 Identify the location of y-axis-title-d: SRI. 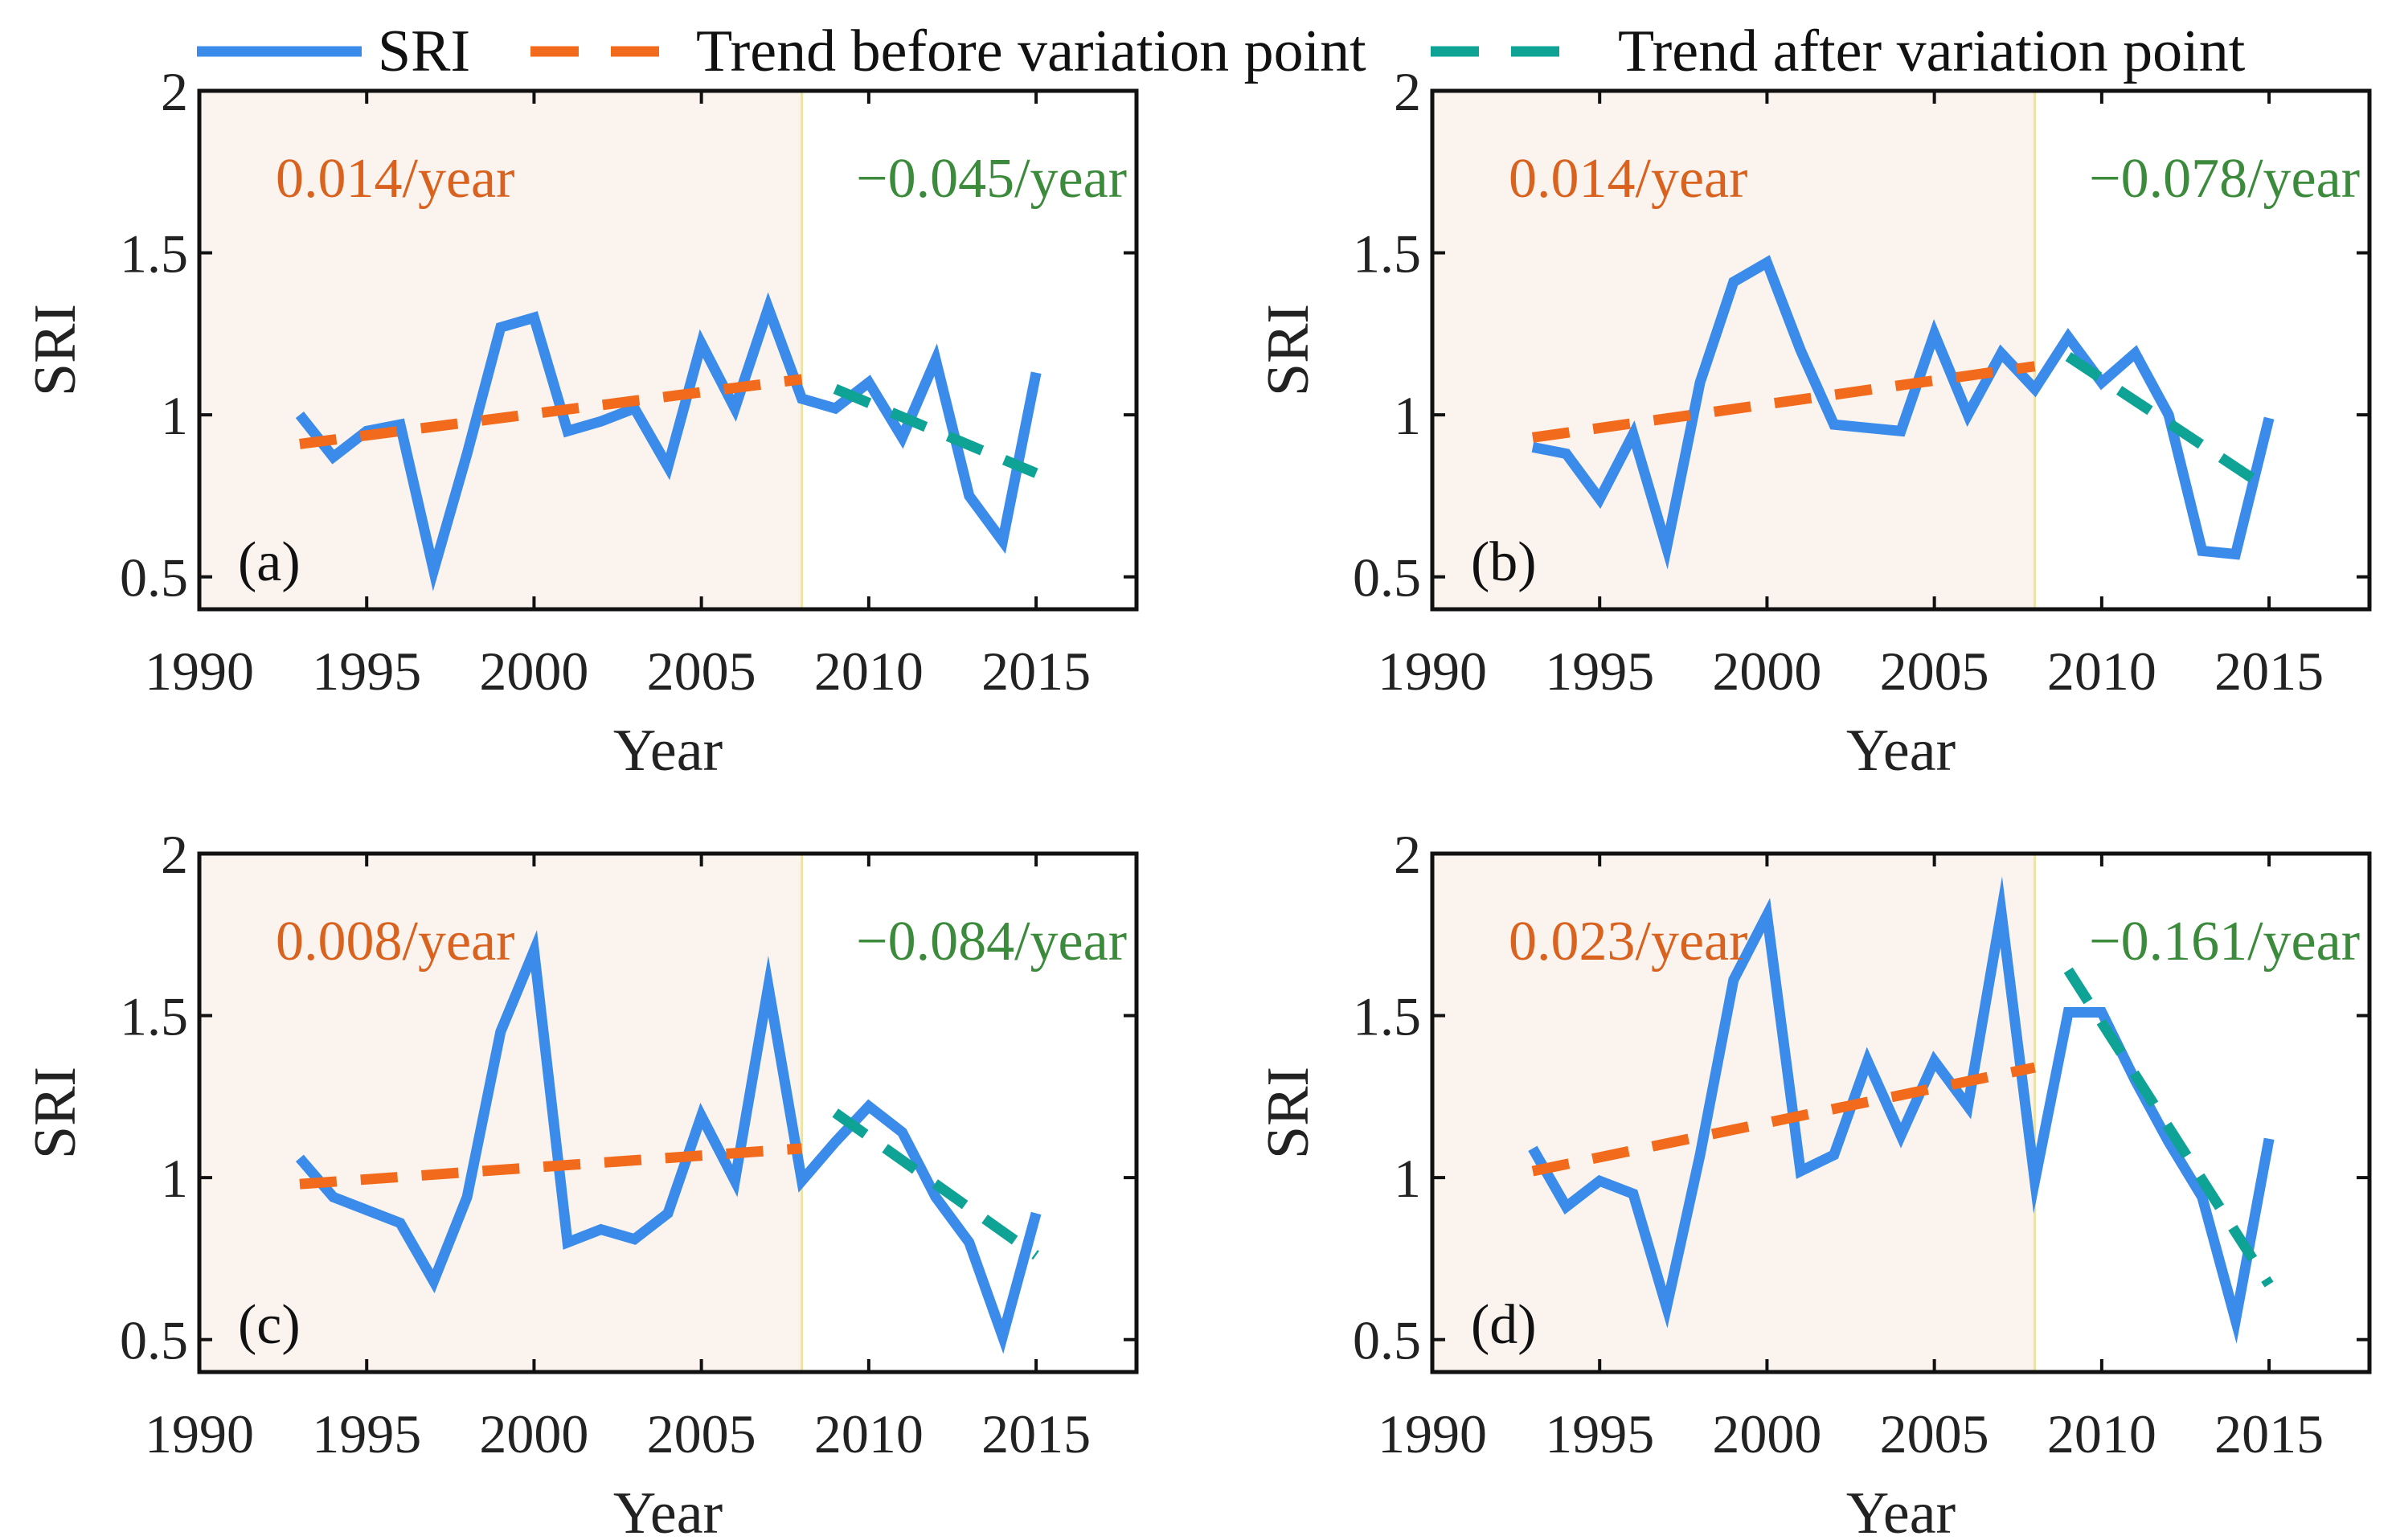
(1288, 1113).